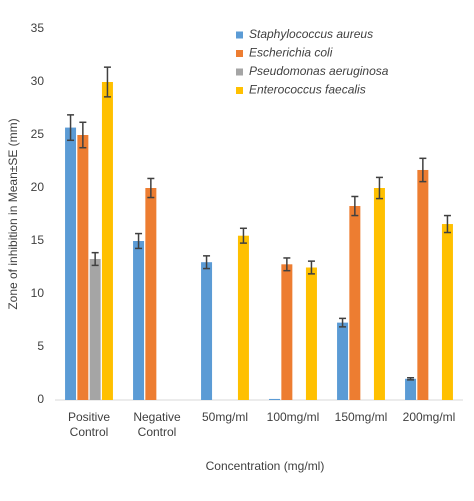 The width and height of the screenshot is (474, 501). Describe the element at coordinates (157, 424) in the screenshot. I see `x-tick-label: Negative Control` at that location.